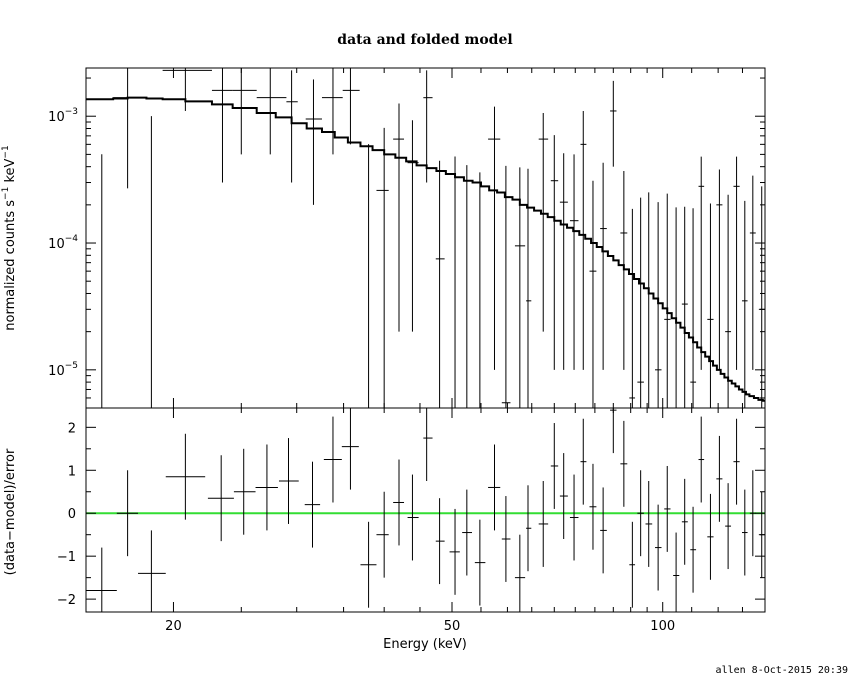  What do you see at coordinates (10, 511) in the screenshot?
I see `bottom-y-axis-label: (data−model)/error` at bounding box center [10, 511].